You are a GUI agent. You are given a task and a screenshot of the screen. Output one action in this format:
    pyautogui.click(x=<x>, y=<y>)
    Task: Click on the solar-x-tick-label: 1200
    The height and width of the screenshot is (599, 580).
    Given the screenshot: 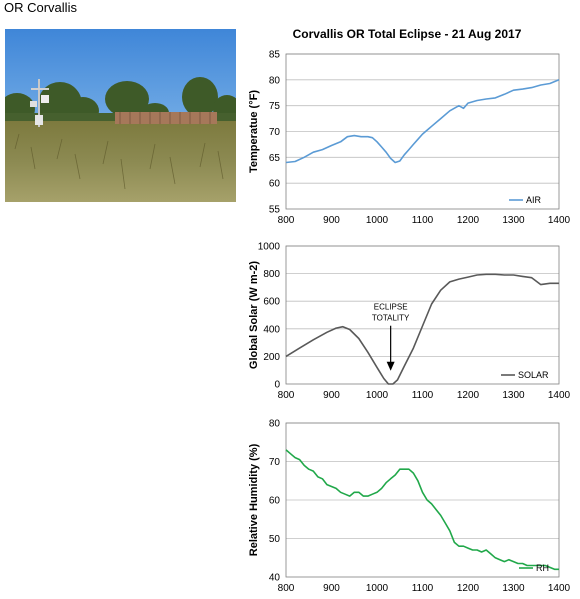 What is the action you would take?
    pyautogui.click(x=468, y=395)
    